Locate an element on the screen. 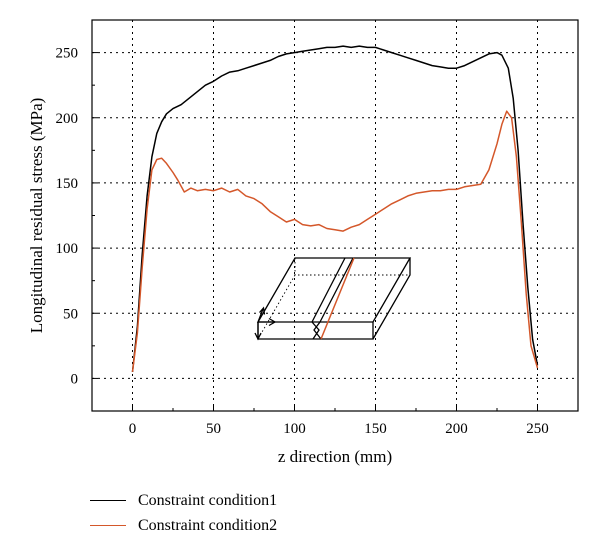  y-tick-label-150: 150 is located at coordinates (67, 184).